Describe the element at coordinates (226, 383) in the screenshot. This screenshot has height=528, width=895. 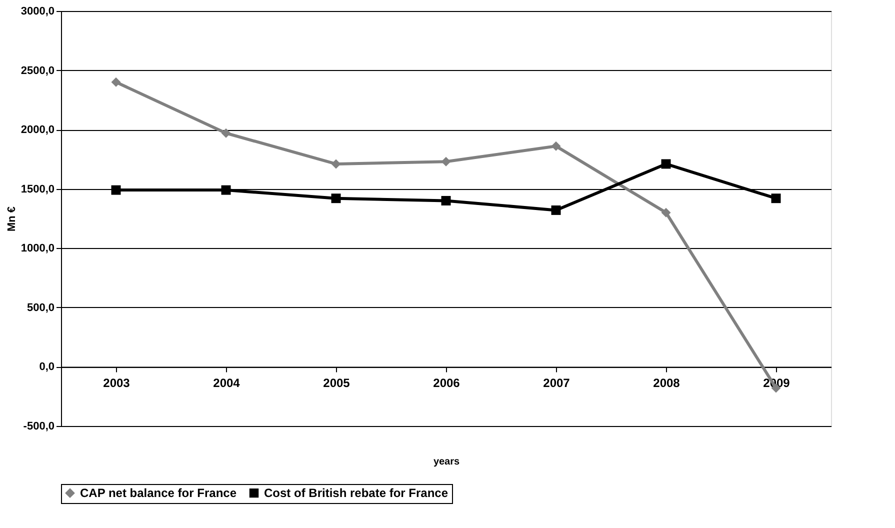
I see `x-tick-label: 2004` at that location.